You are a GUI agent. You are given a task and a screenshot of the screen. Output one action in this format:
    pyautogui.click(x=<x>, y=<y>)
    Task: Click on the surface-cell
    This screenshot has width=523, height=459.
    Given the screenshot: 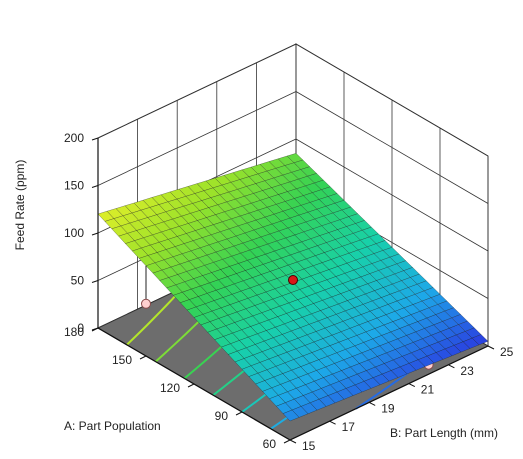 What is the action you would take?
    pyautogui.click(x=291, y=415)
    